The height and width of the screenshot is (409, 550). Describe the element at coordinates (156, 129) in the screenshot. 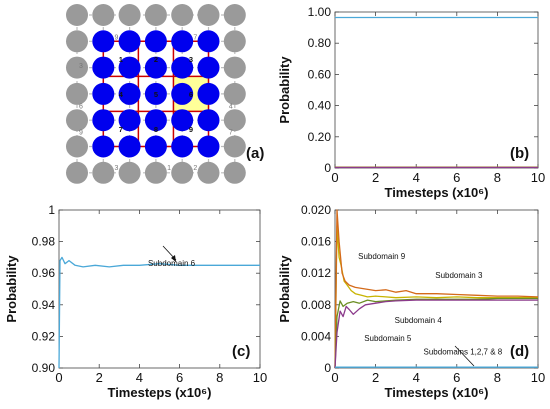

I see `subdomain-number: 8` at that location.